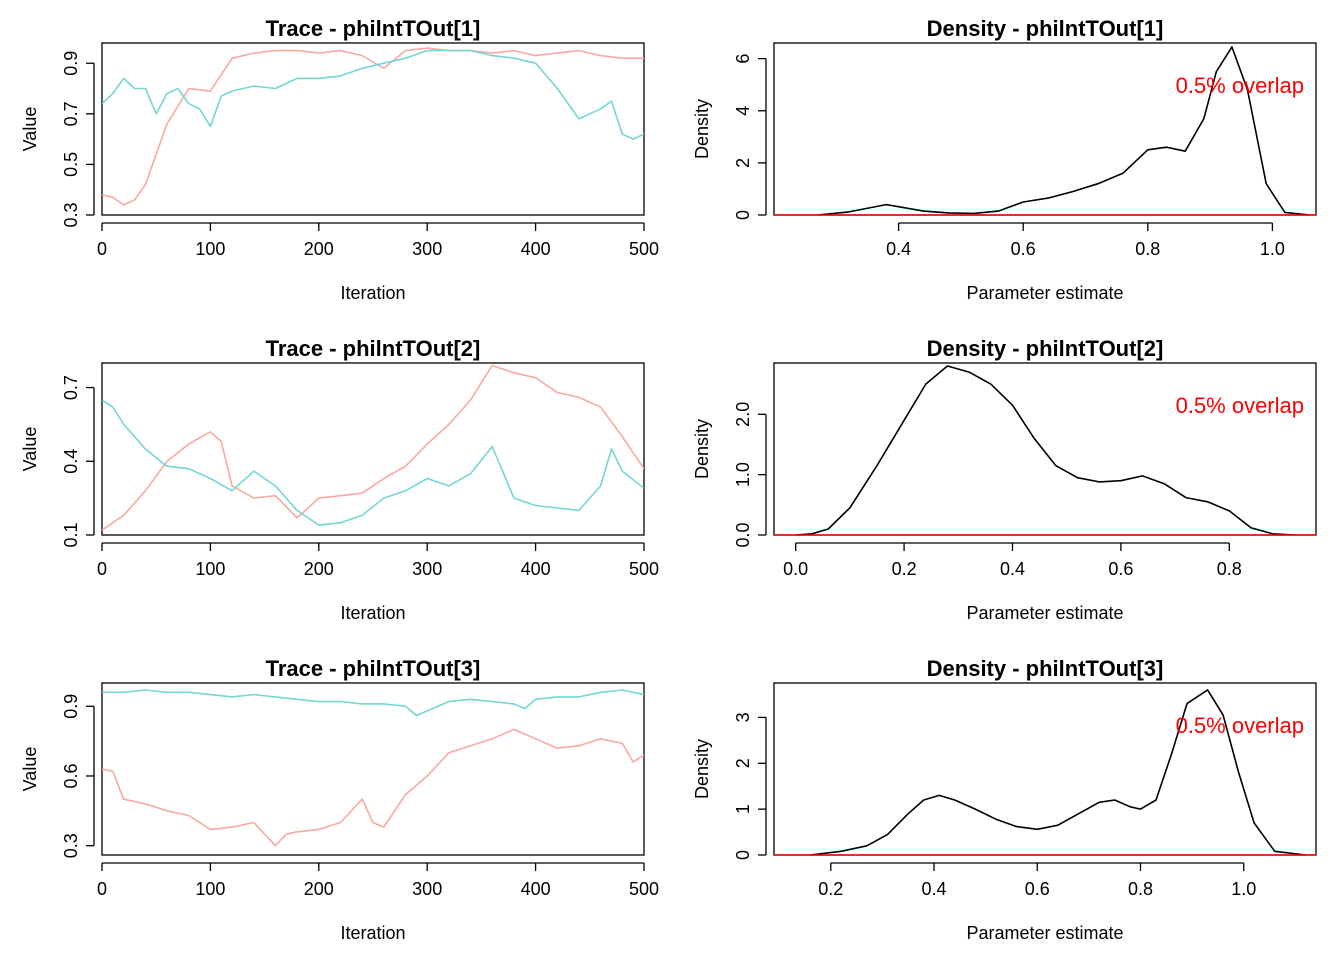 The height and width of the screenshot is (960, 1344). I want to click on y-tick-label: 6, so click(743, 59).